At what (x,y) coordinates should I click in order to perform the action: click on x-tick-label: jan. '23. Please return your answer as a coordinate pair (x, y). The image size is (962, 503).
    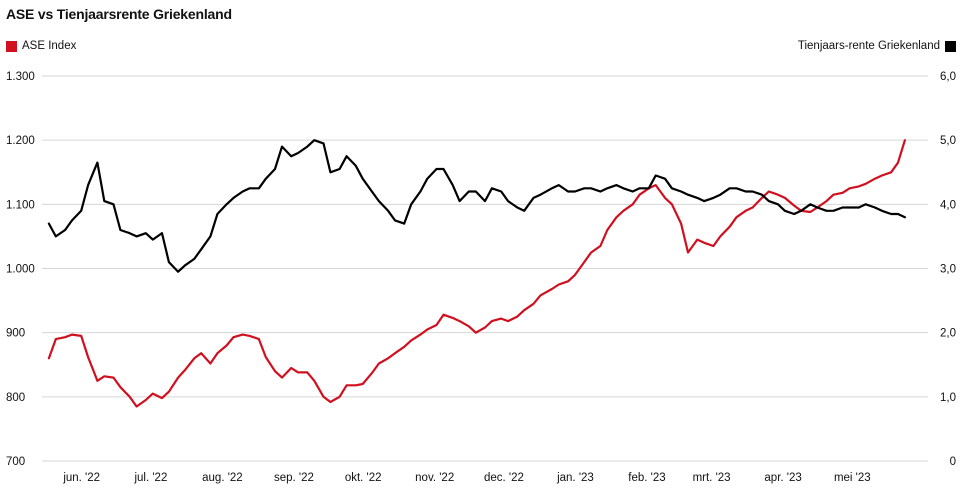
    Looking at the image, I should click on (575, 478).